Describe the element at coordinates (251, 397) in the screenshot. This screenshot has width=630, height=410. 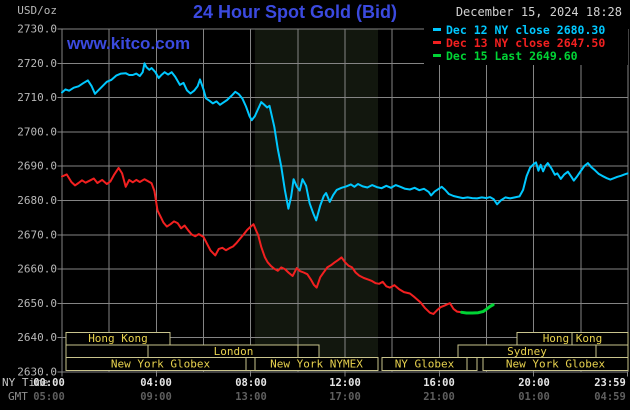
I see `x-axis-label-gmt: 13:00` at that location.